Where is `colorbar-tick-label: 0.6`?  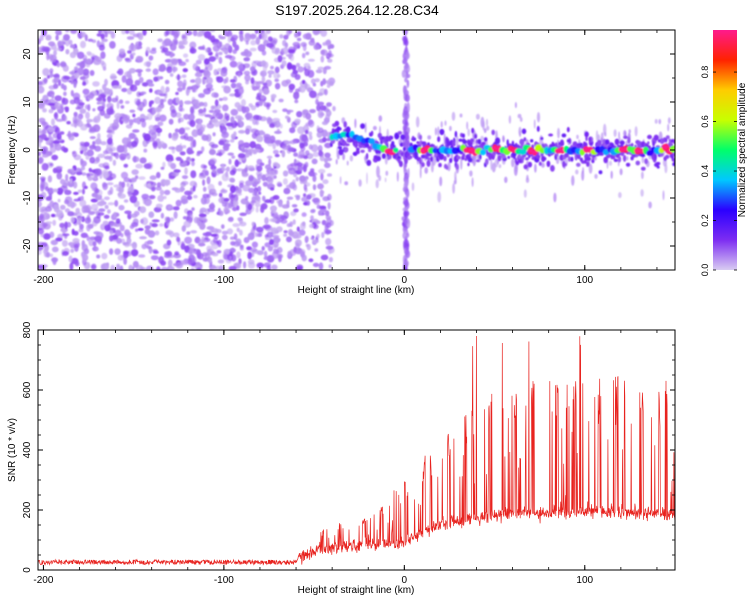 colorbar-tick-label: 0.6 is located at coordinates (705, 121).